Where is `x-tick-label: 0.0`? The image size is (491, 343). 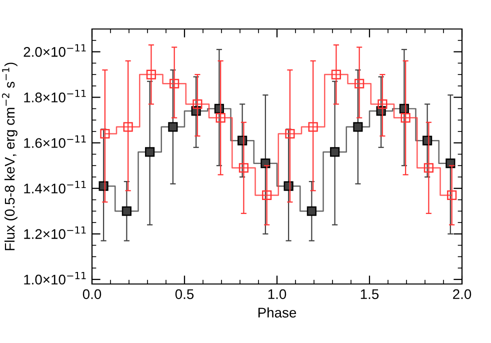
x-tick-label: 0.0 is located at coordinates (92, 294).